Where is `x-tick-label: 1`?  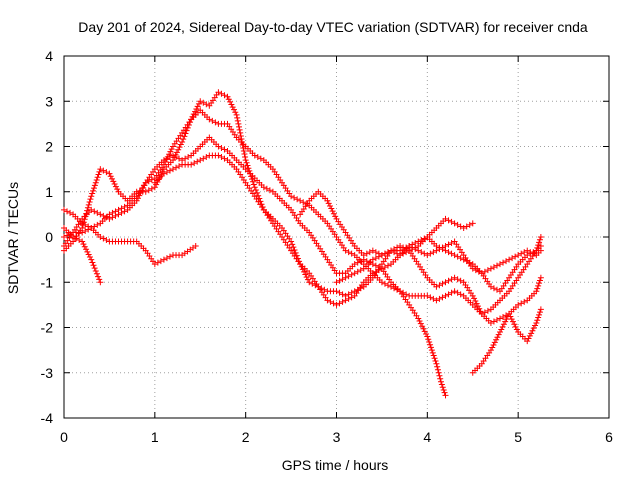 x-tick-label: 1 is located at coordinates (155, 437).